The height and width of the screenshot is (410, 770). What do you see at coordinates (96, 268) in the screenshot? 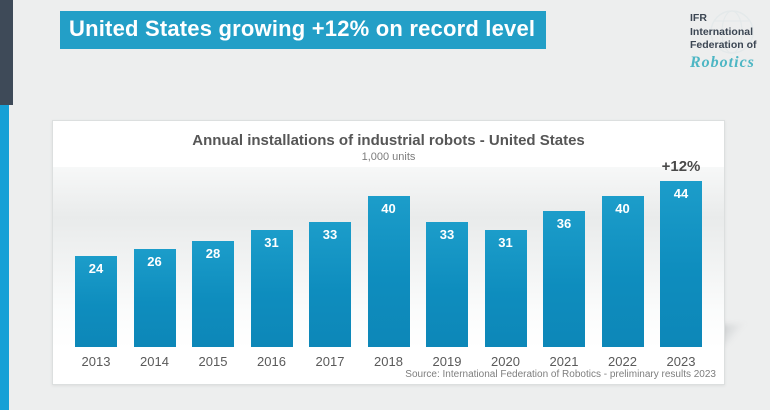
I see `bar-value-2013: 24` at bounding box center [96, 268].